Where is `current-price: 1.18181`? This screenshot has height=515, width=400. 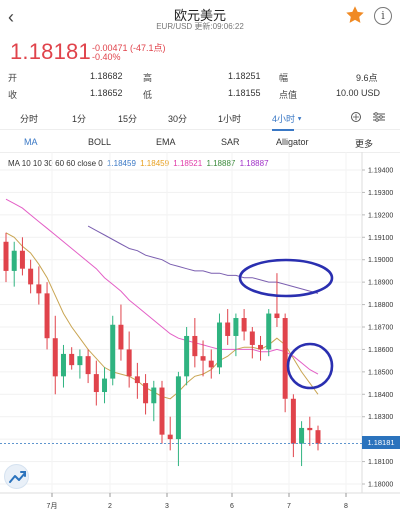
current-price: 1.18181 is located at coordinates (50, 51).